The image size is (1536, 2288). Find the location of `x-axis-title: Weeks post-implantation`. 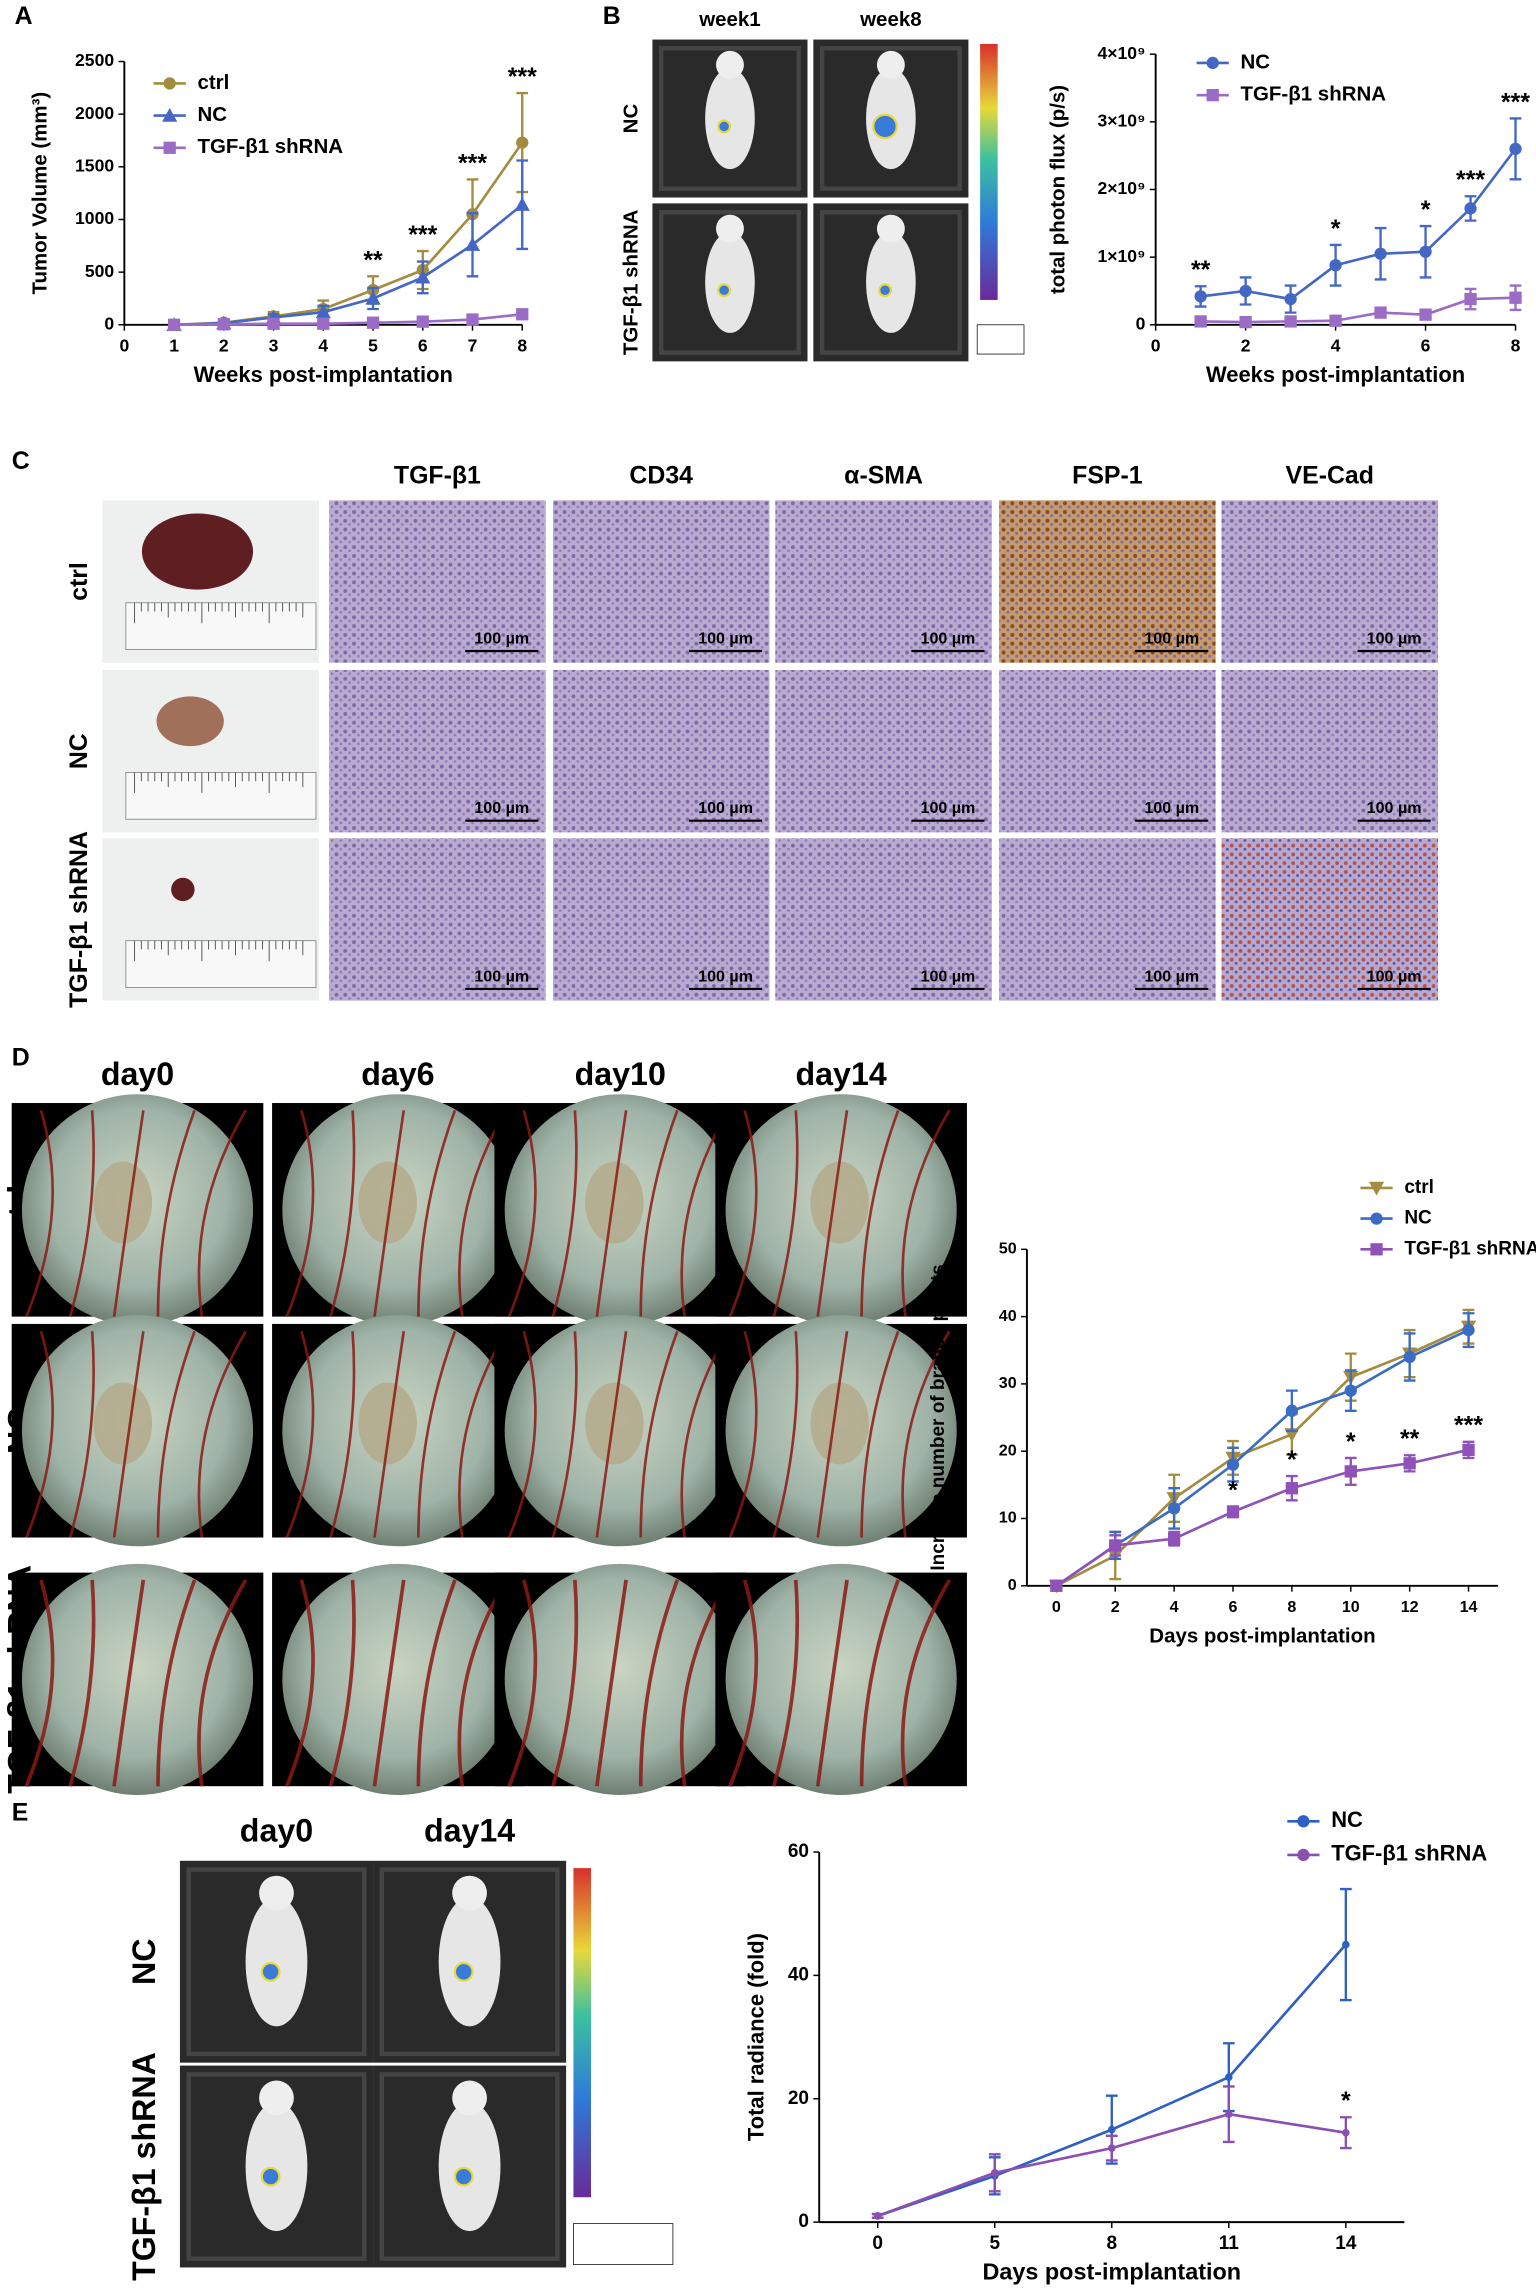

x-axis-title: Weeks post-implantation is located at coordinates (1335, 374).